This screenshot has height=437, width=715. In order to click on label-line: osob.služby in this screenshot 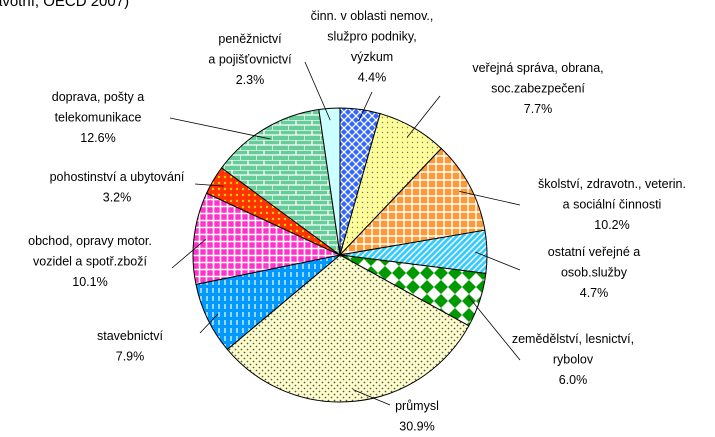, I will do `click(594, 273)`.